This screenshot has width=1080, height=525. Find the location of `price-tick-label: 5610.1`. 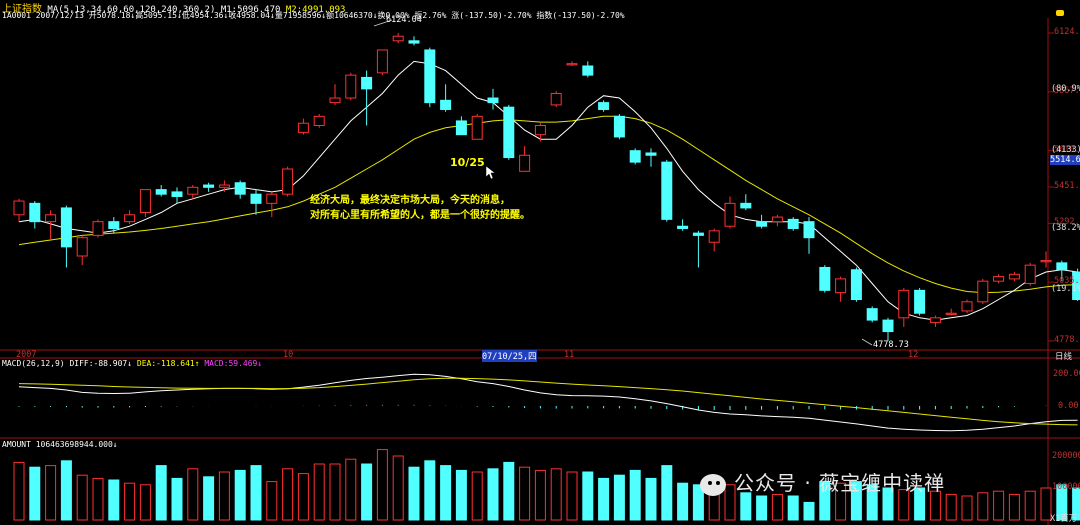

price-tick-label: 5610.1 is located at coordinates (1067, 149).